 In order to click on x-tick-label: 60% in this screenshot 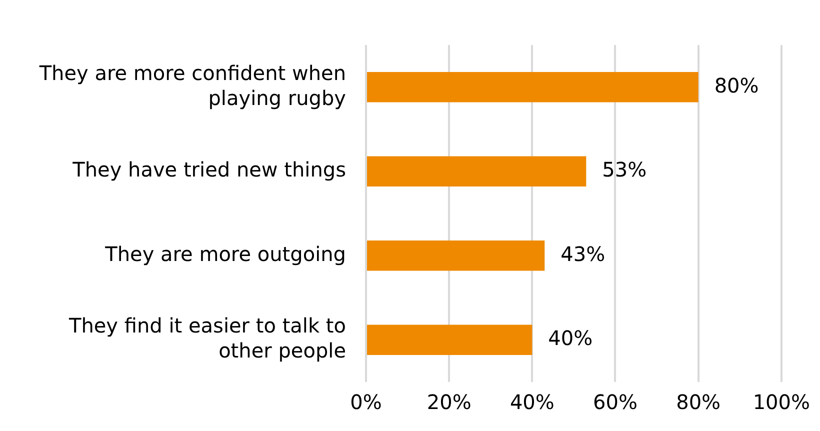, I will do `click(615, 402)`.